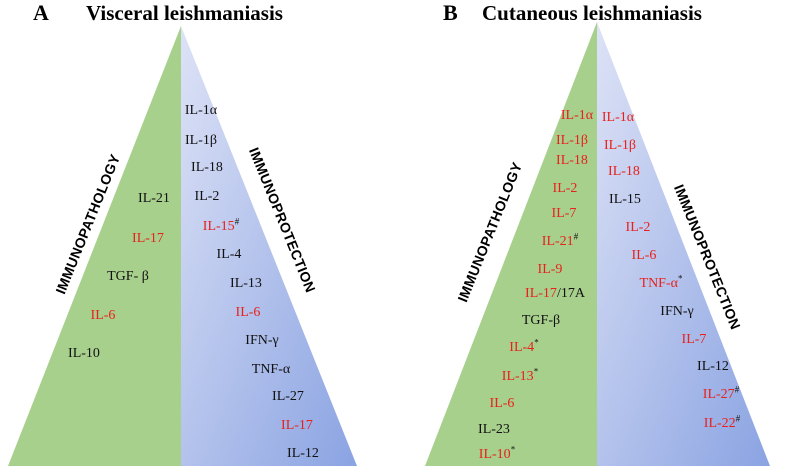  Describe the element at coordinates (497, 453) in the screenshot. I see `cytokine-label: IL-10*` at that location.